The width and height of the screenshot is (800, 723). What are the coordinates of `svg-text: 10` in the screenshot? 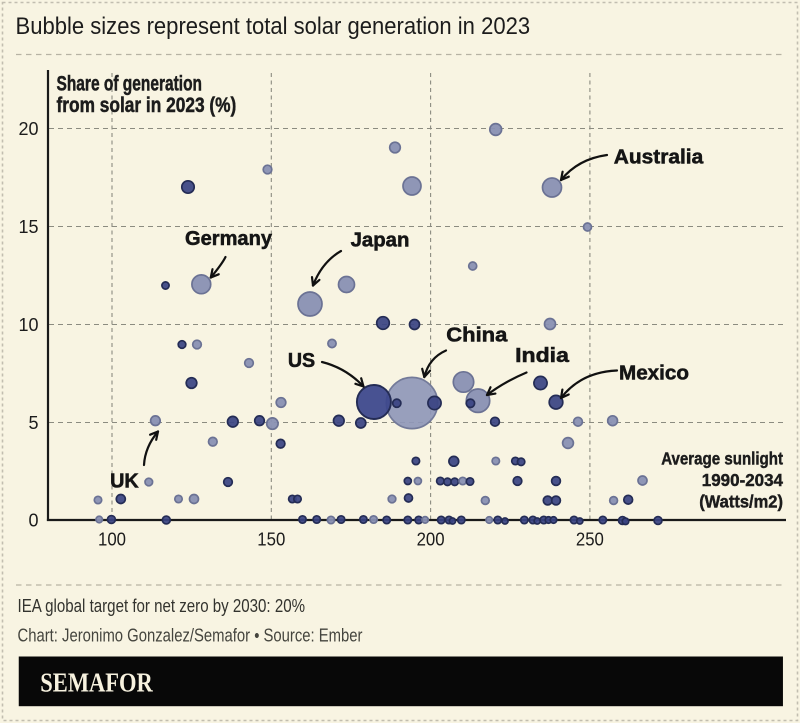 It's located at (28, 325).